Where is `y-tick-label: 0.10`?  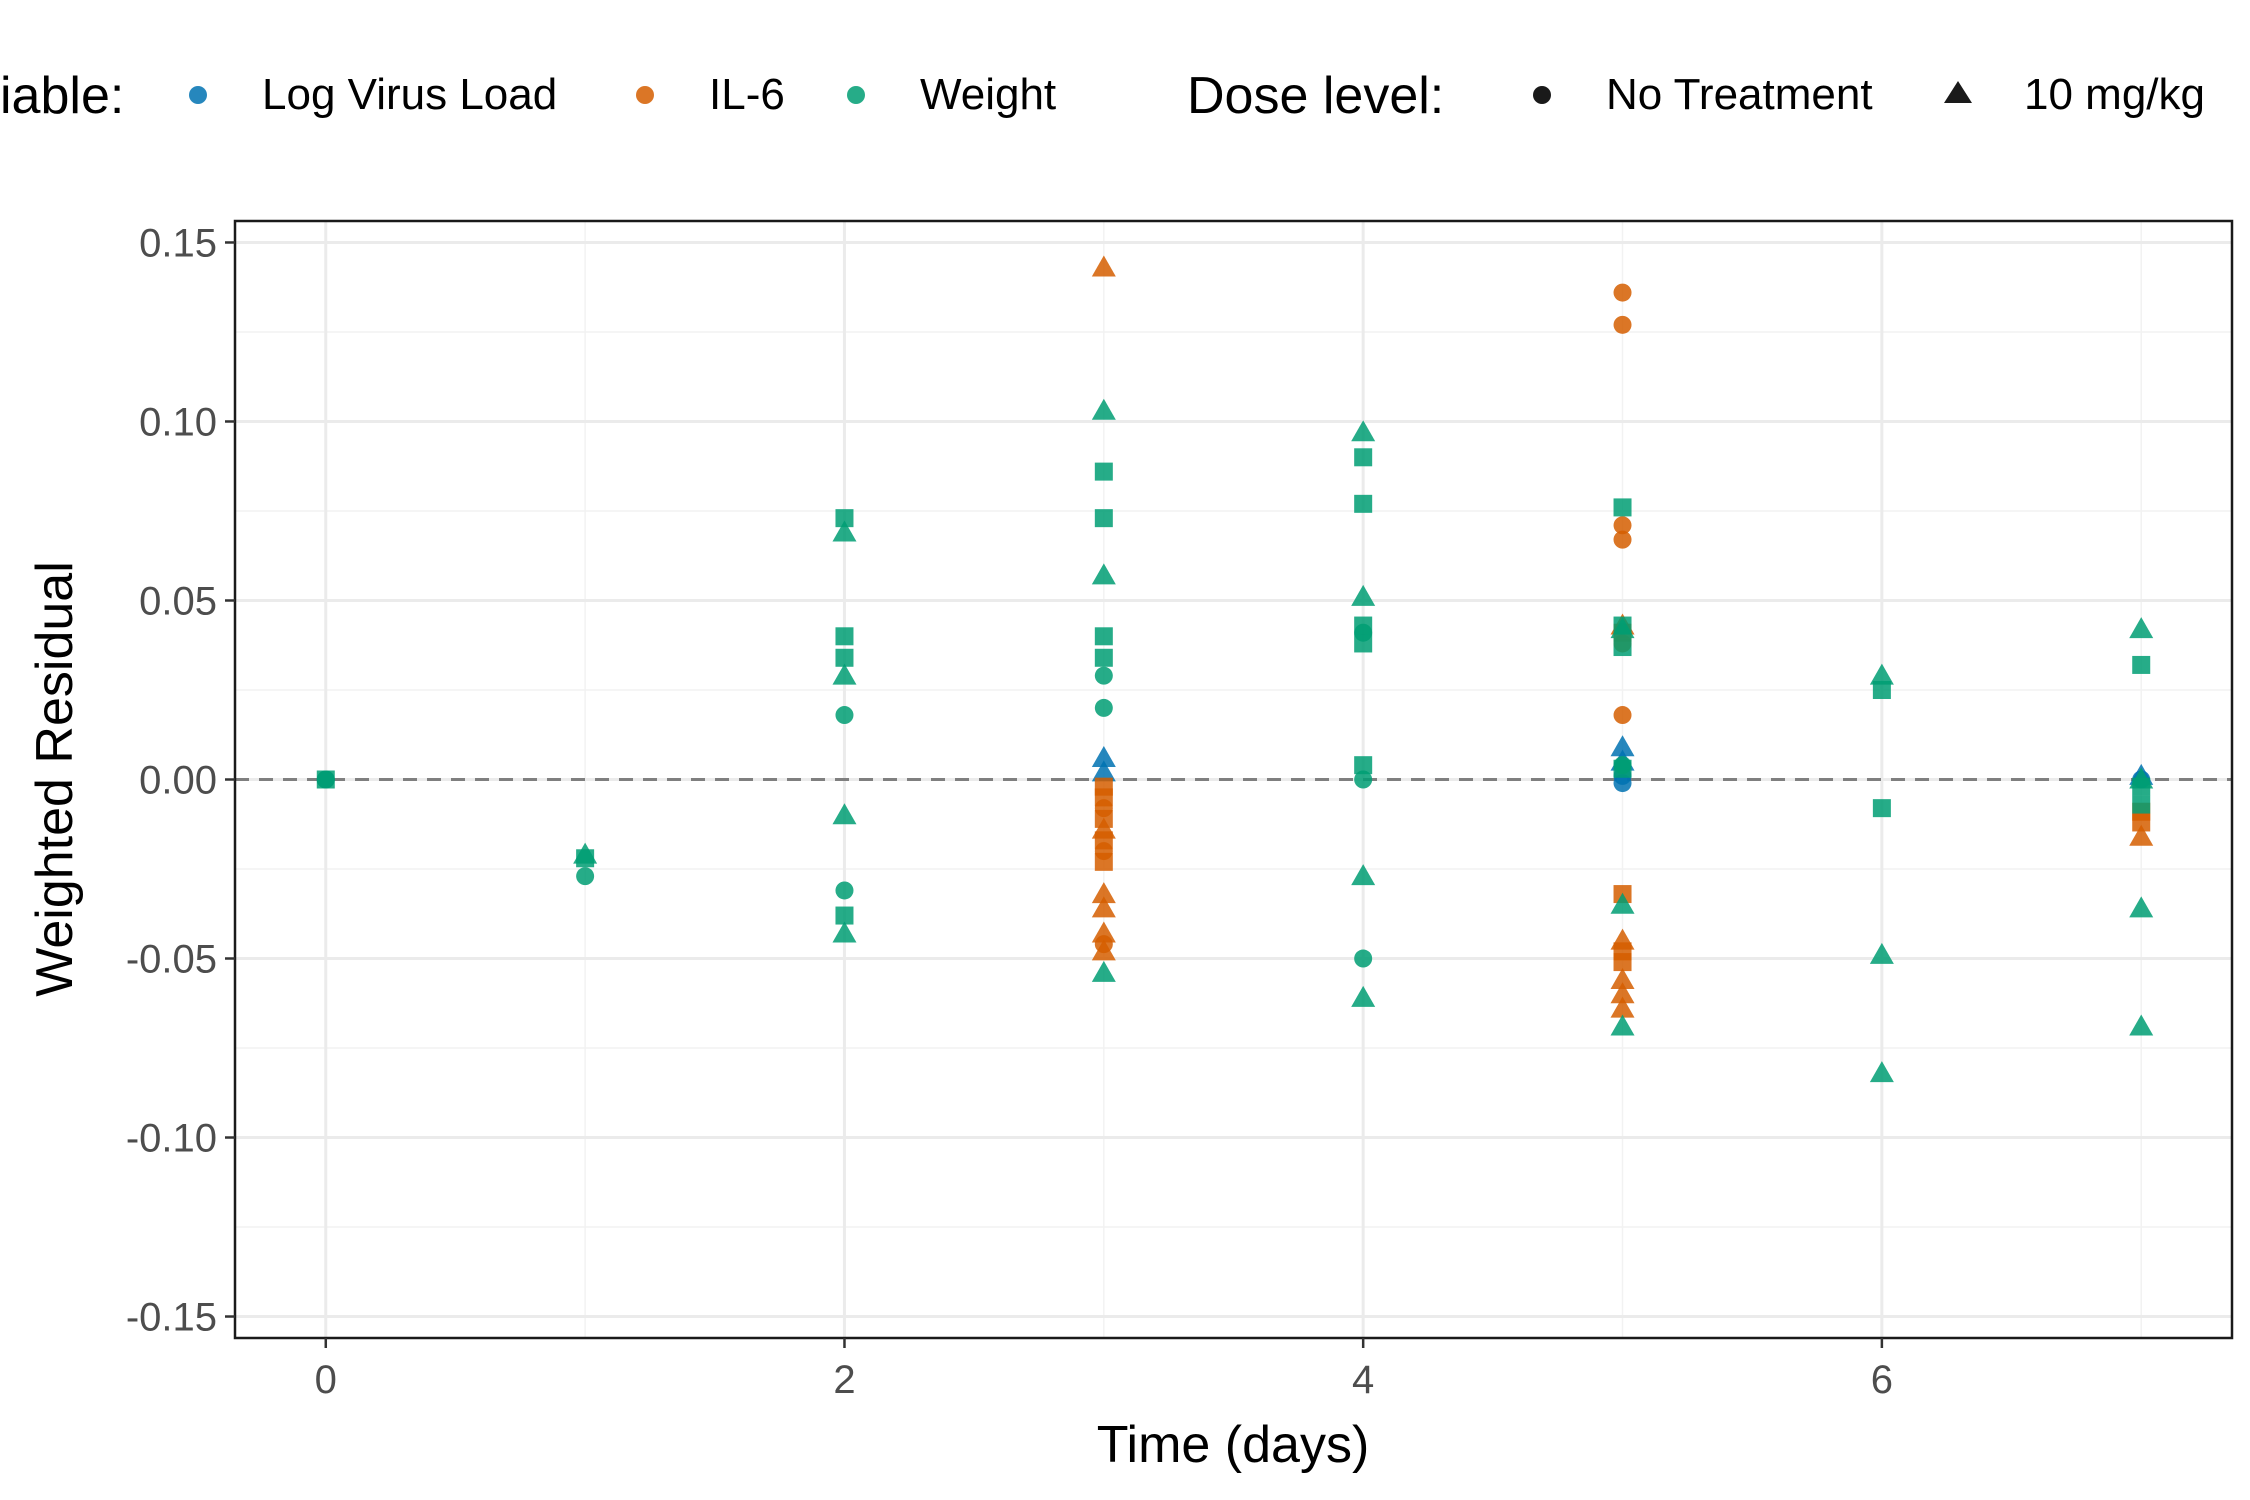
y-tick-label: 0.10 is located at coordinates (178, 422).